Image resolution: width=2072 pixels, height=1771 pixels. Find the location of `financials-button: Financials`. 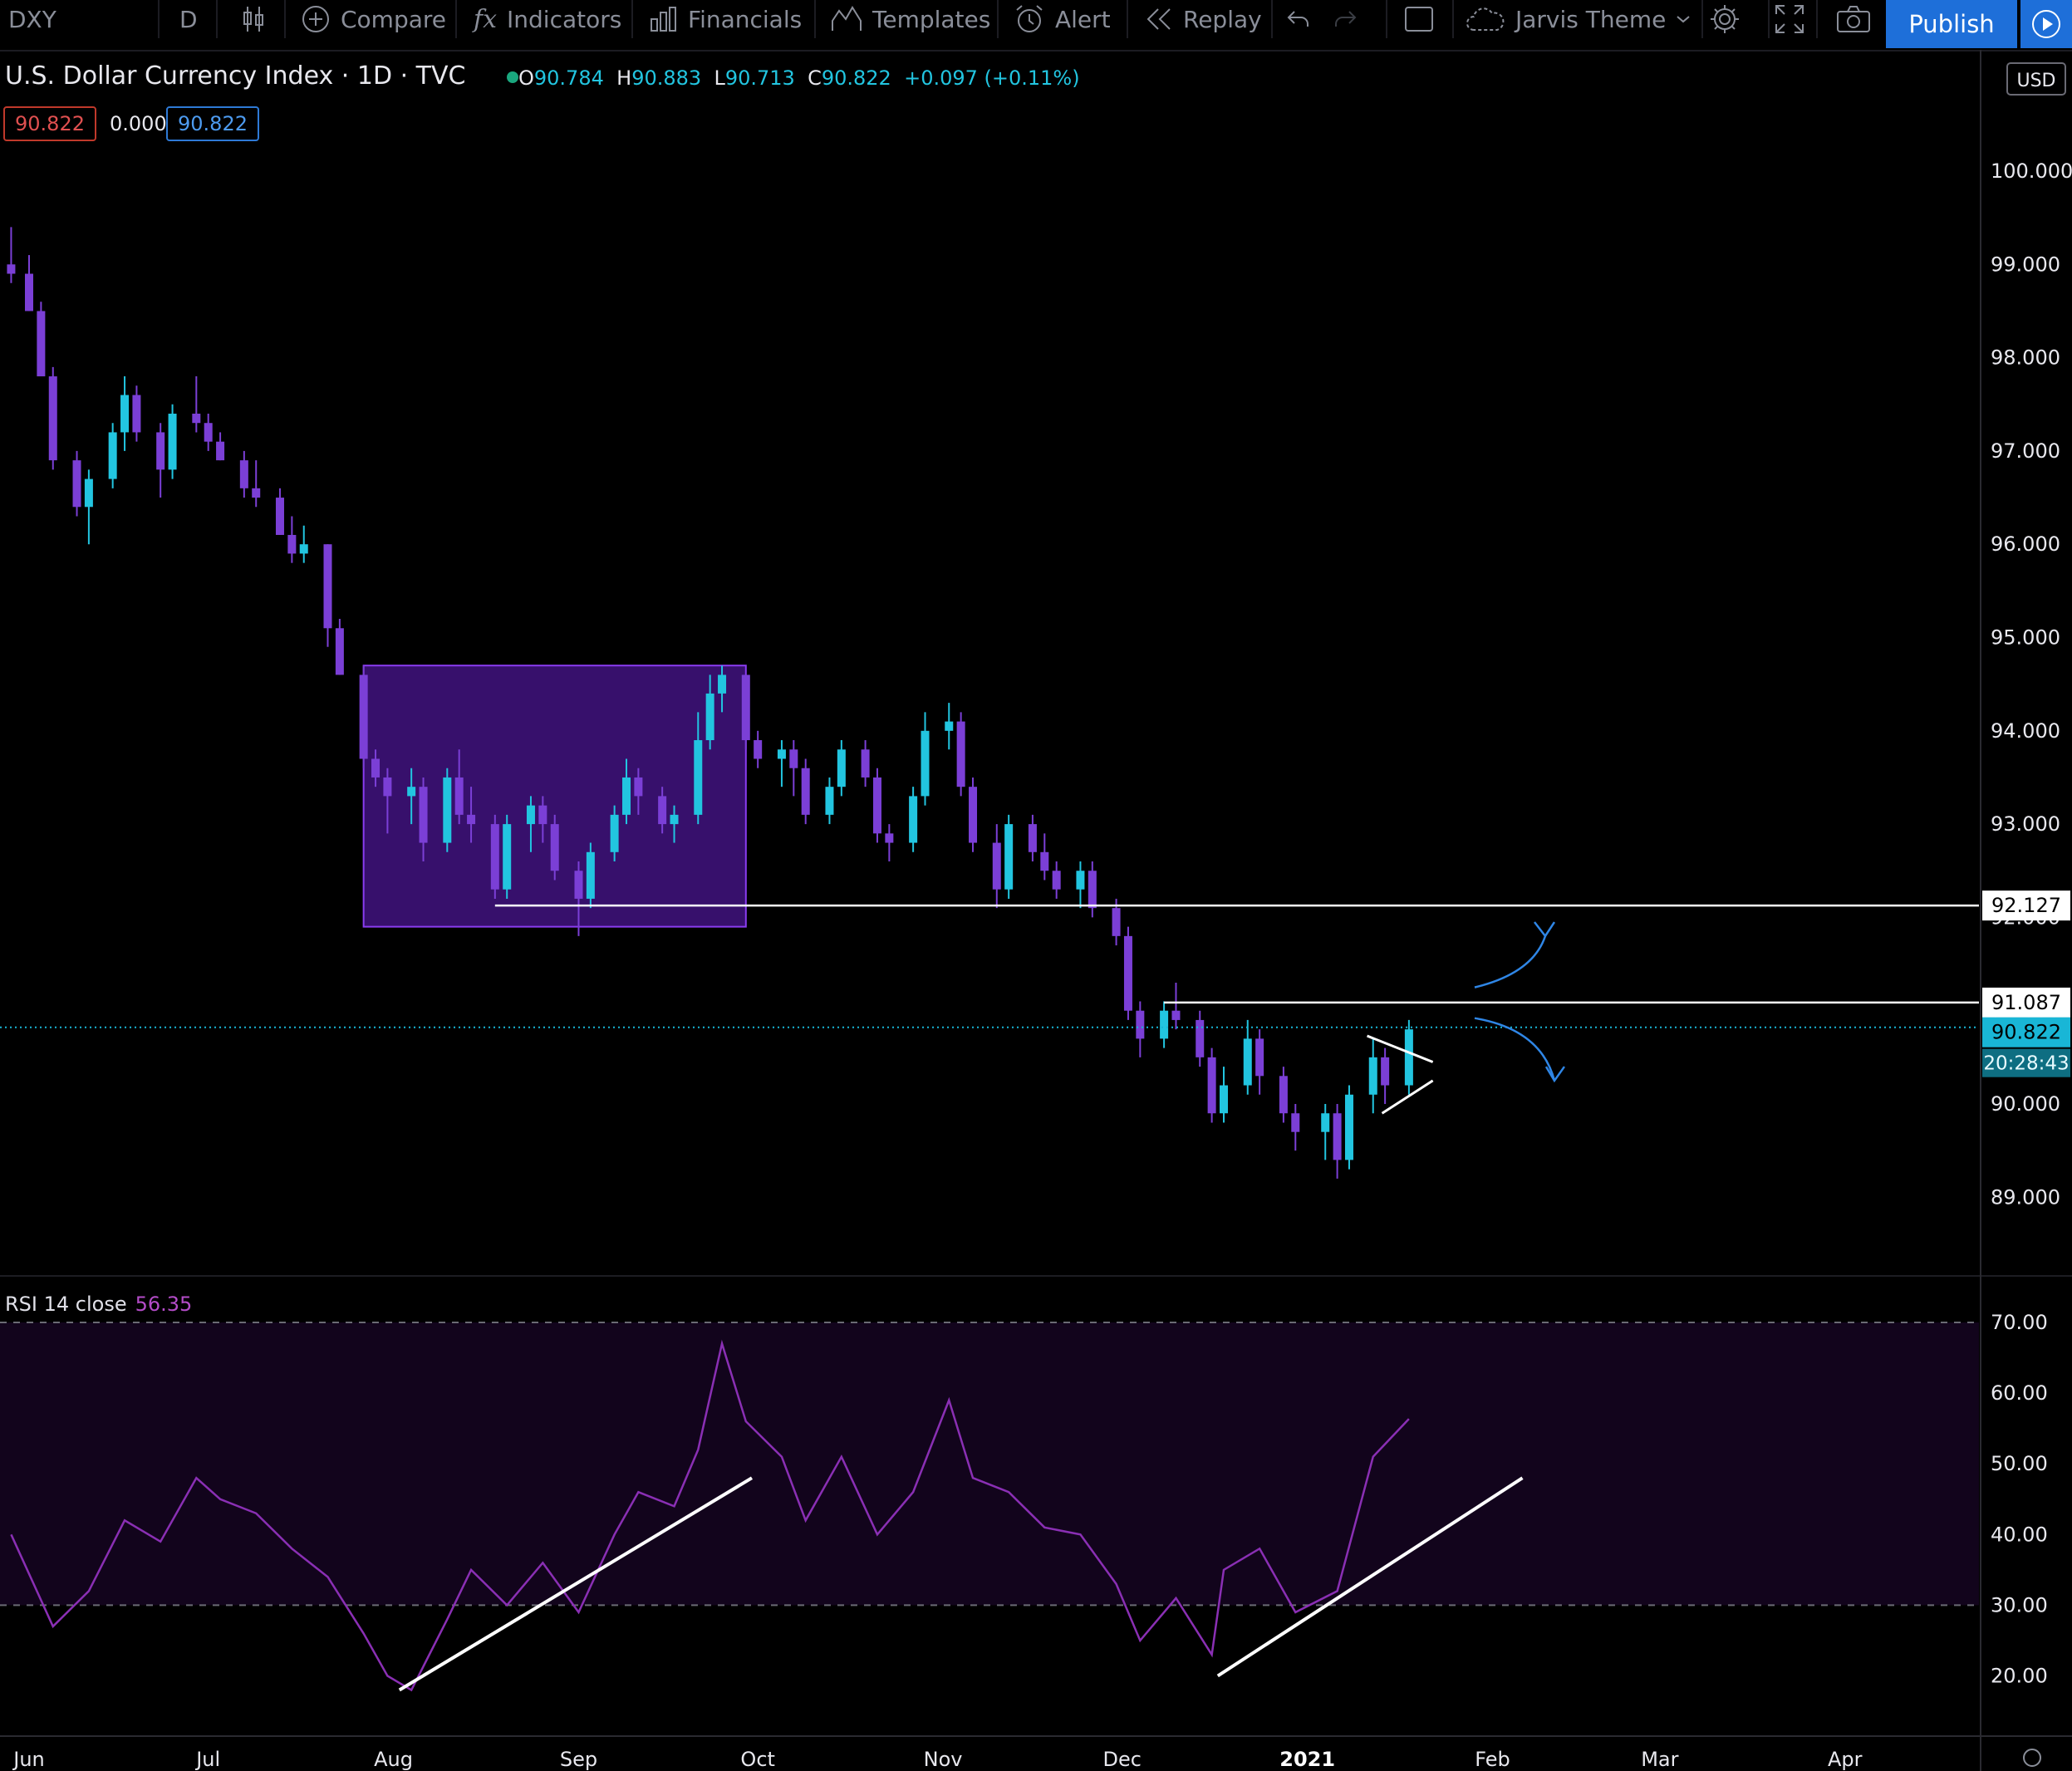

financials-button: Financials is located at coordinates (726, 19).